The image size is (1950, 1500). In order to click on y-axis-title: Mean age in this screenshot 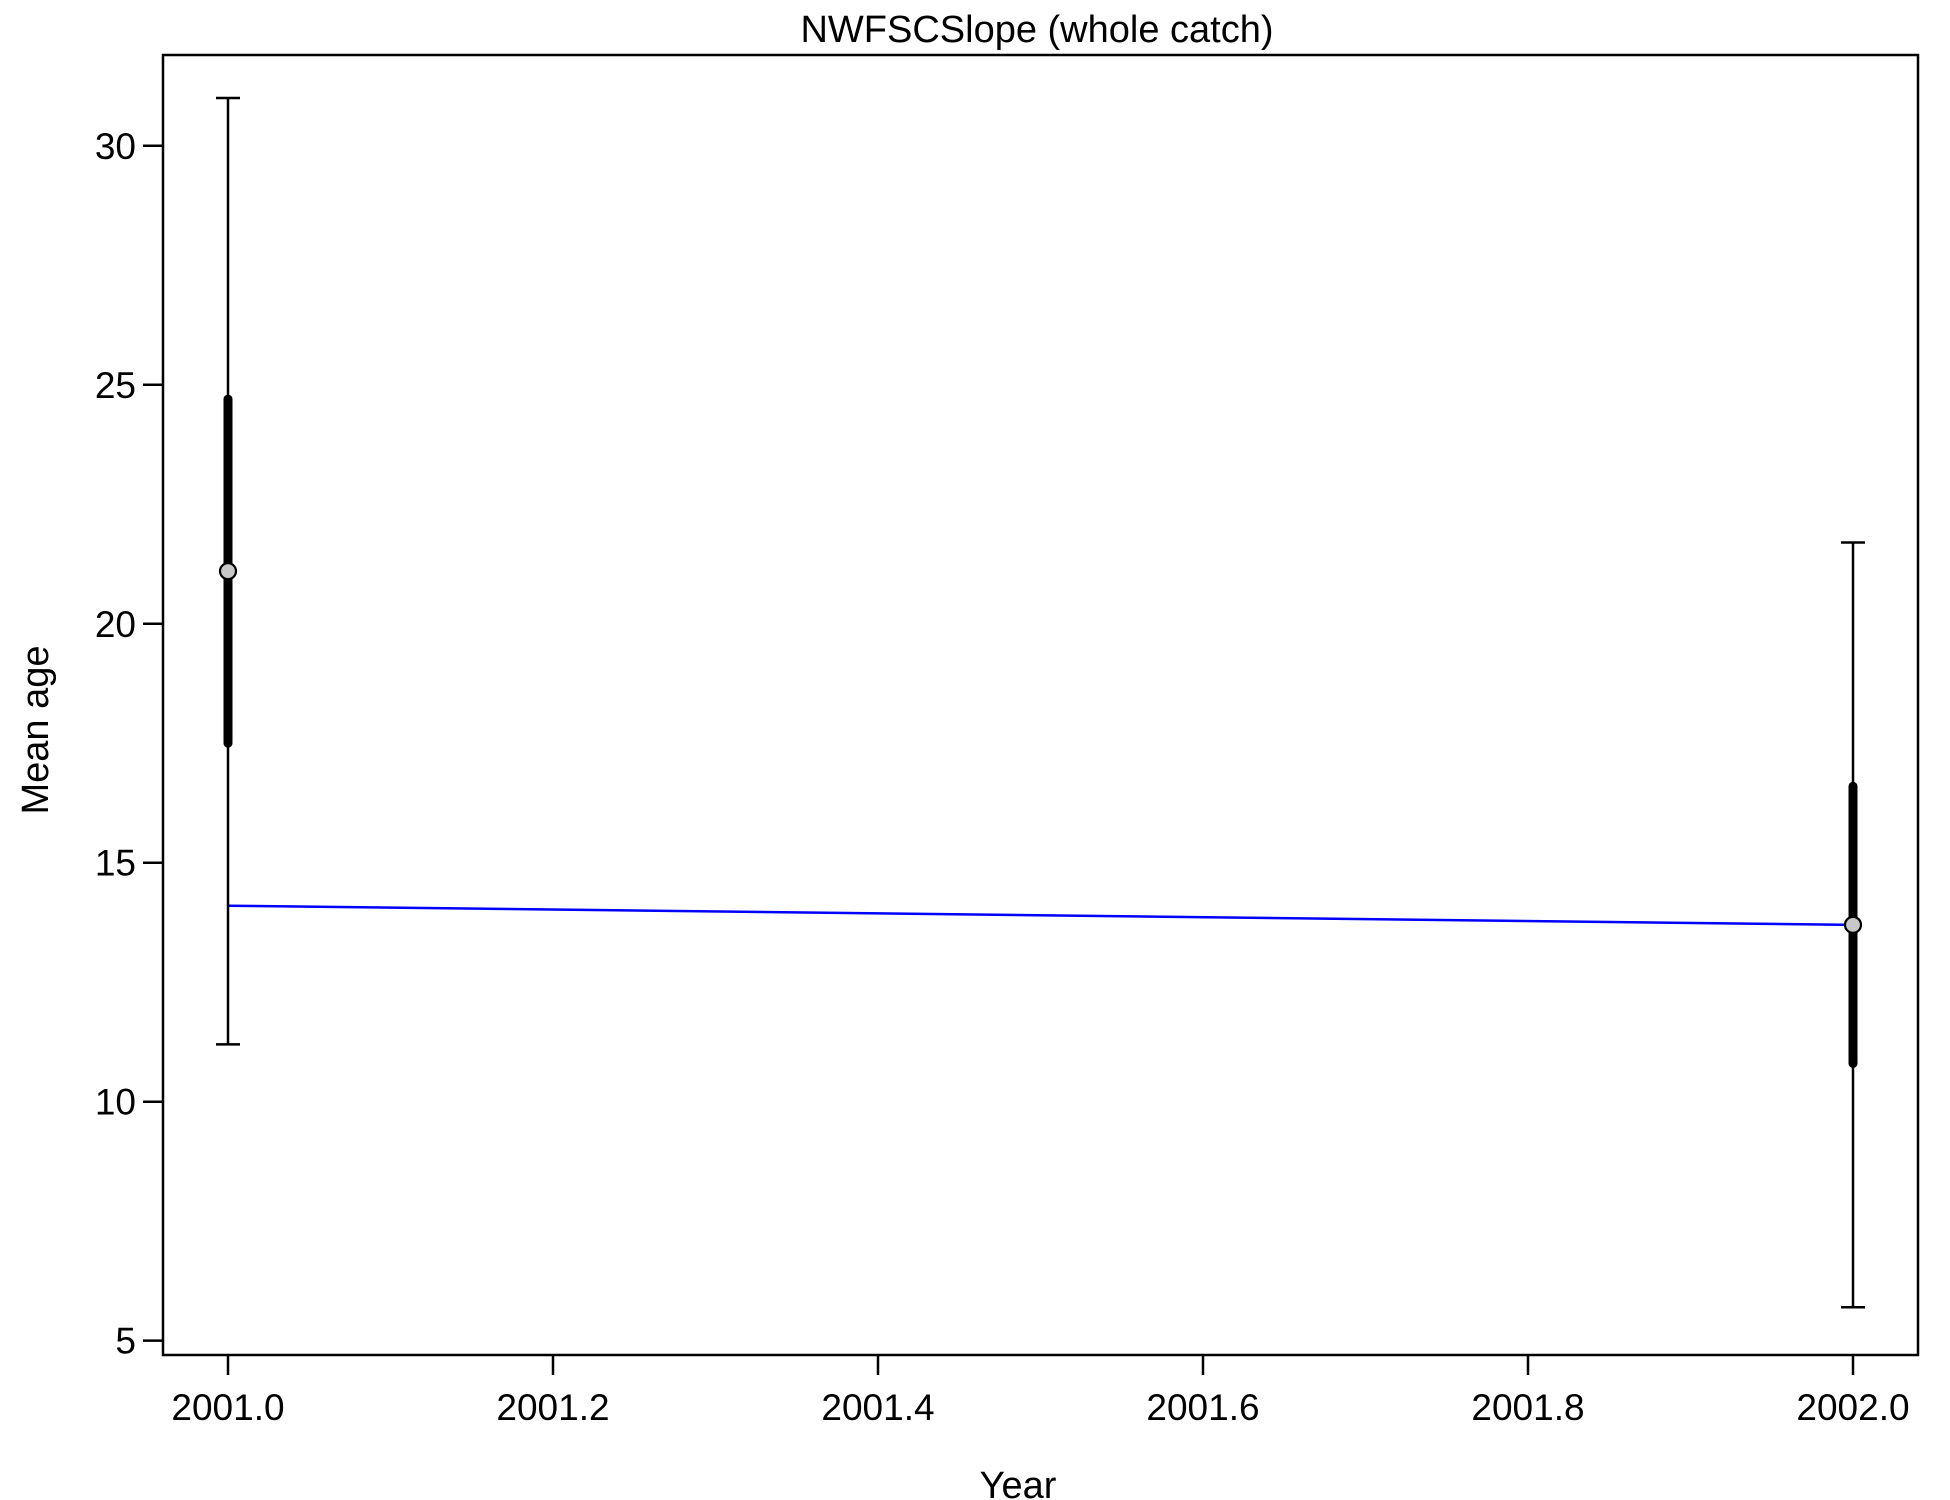, I will do `click(36, 729)`.